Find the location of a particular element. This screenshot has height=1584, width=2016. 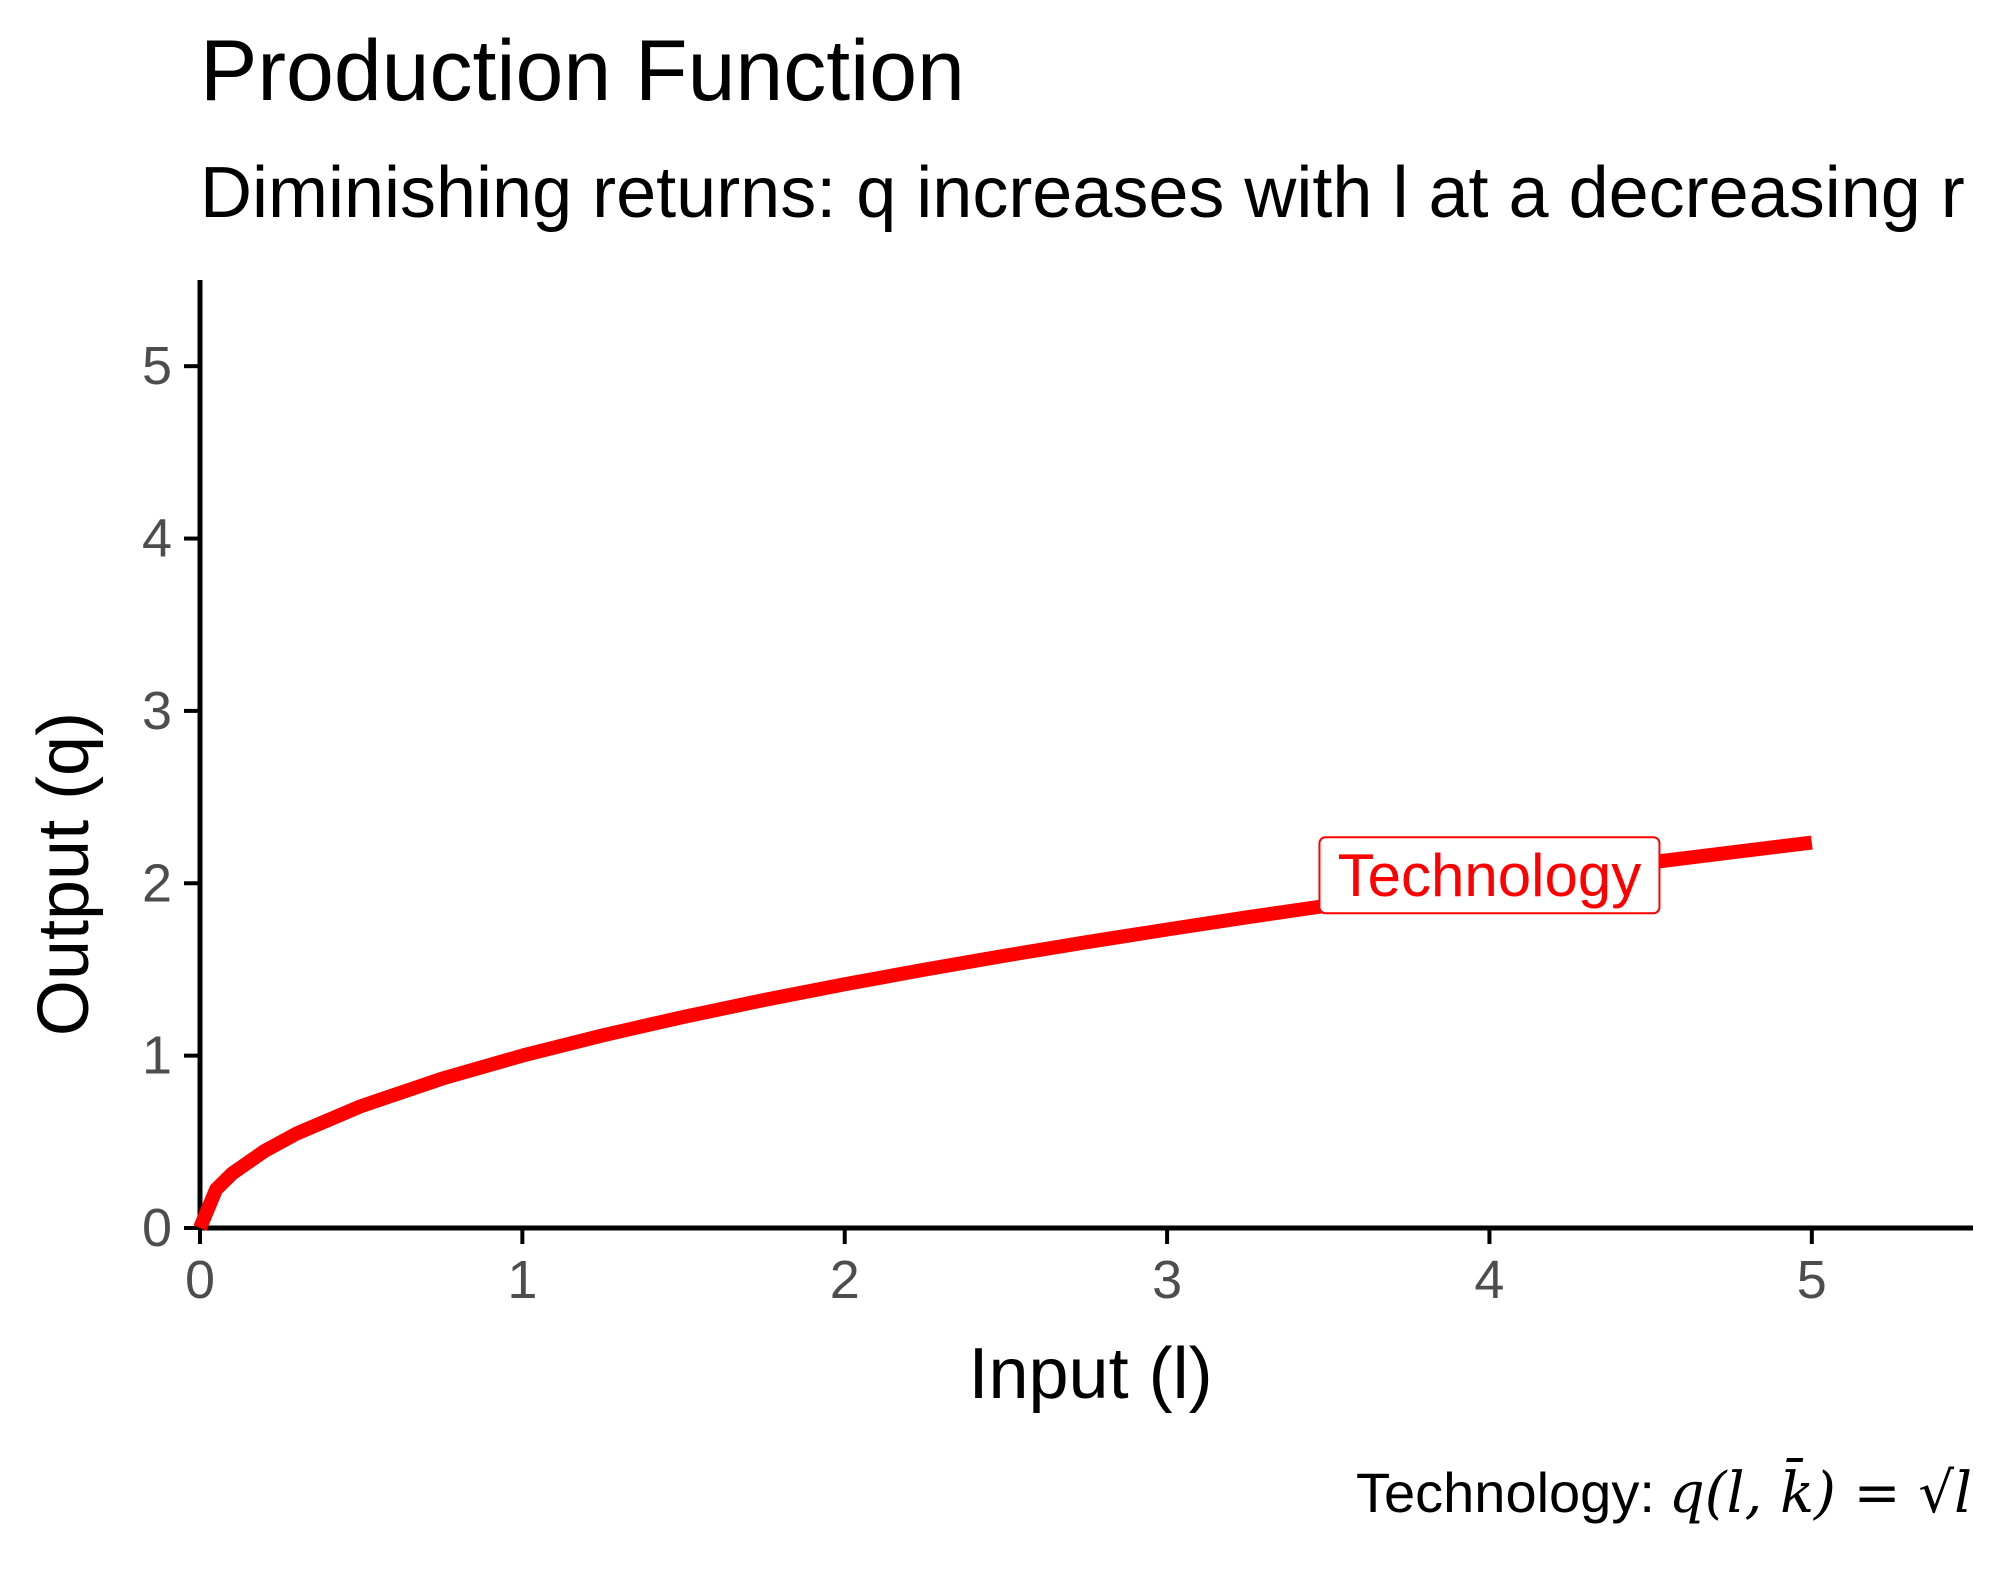

x-axis-label: Input (l) is located at coordinates (1090, 1374).